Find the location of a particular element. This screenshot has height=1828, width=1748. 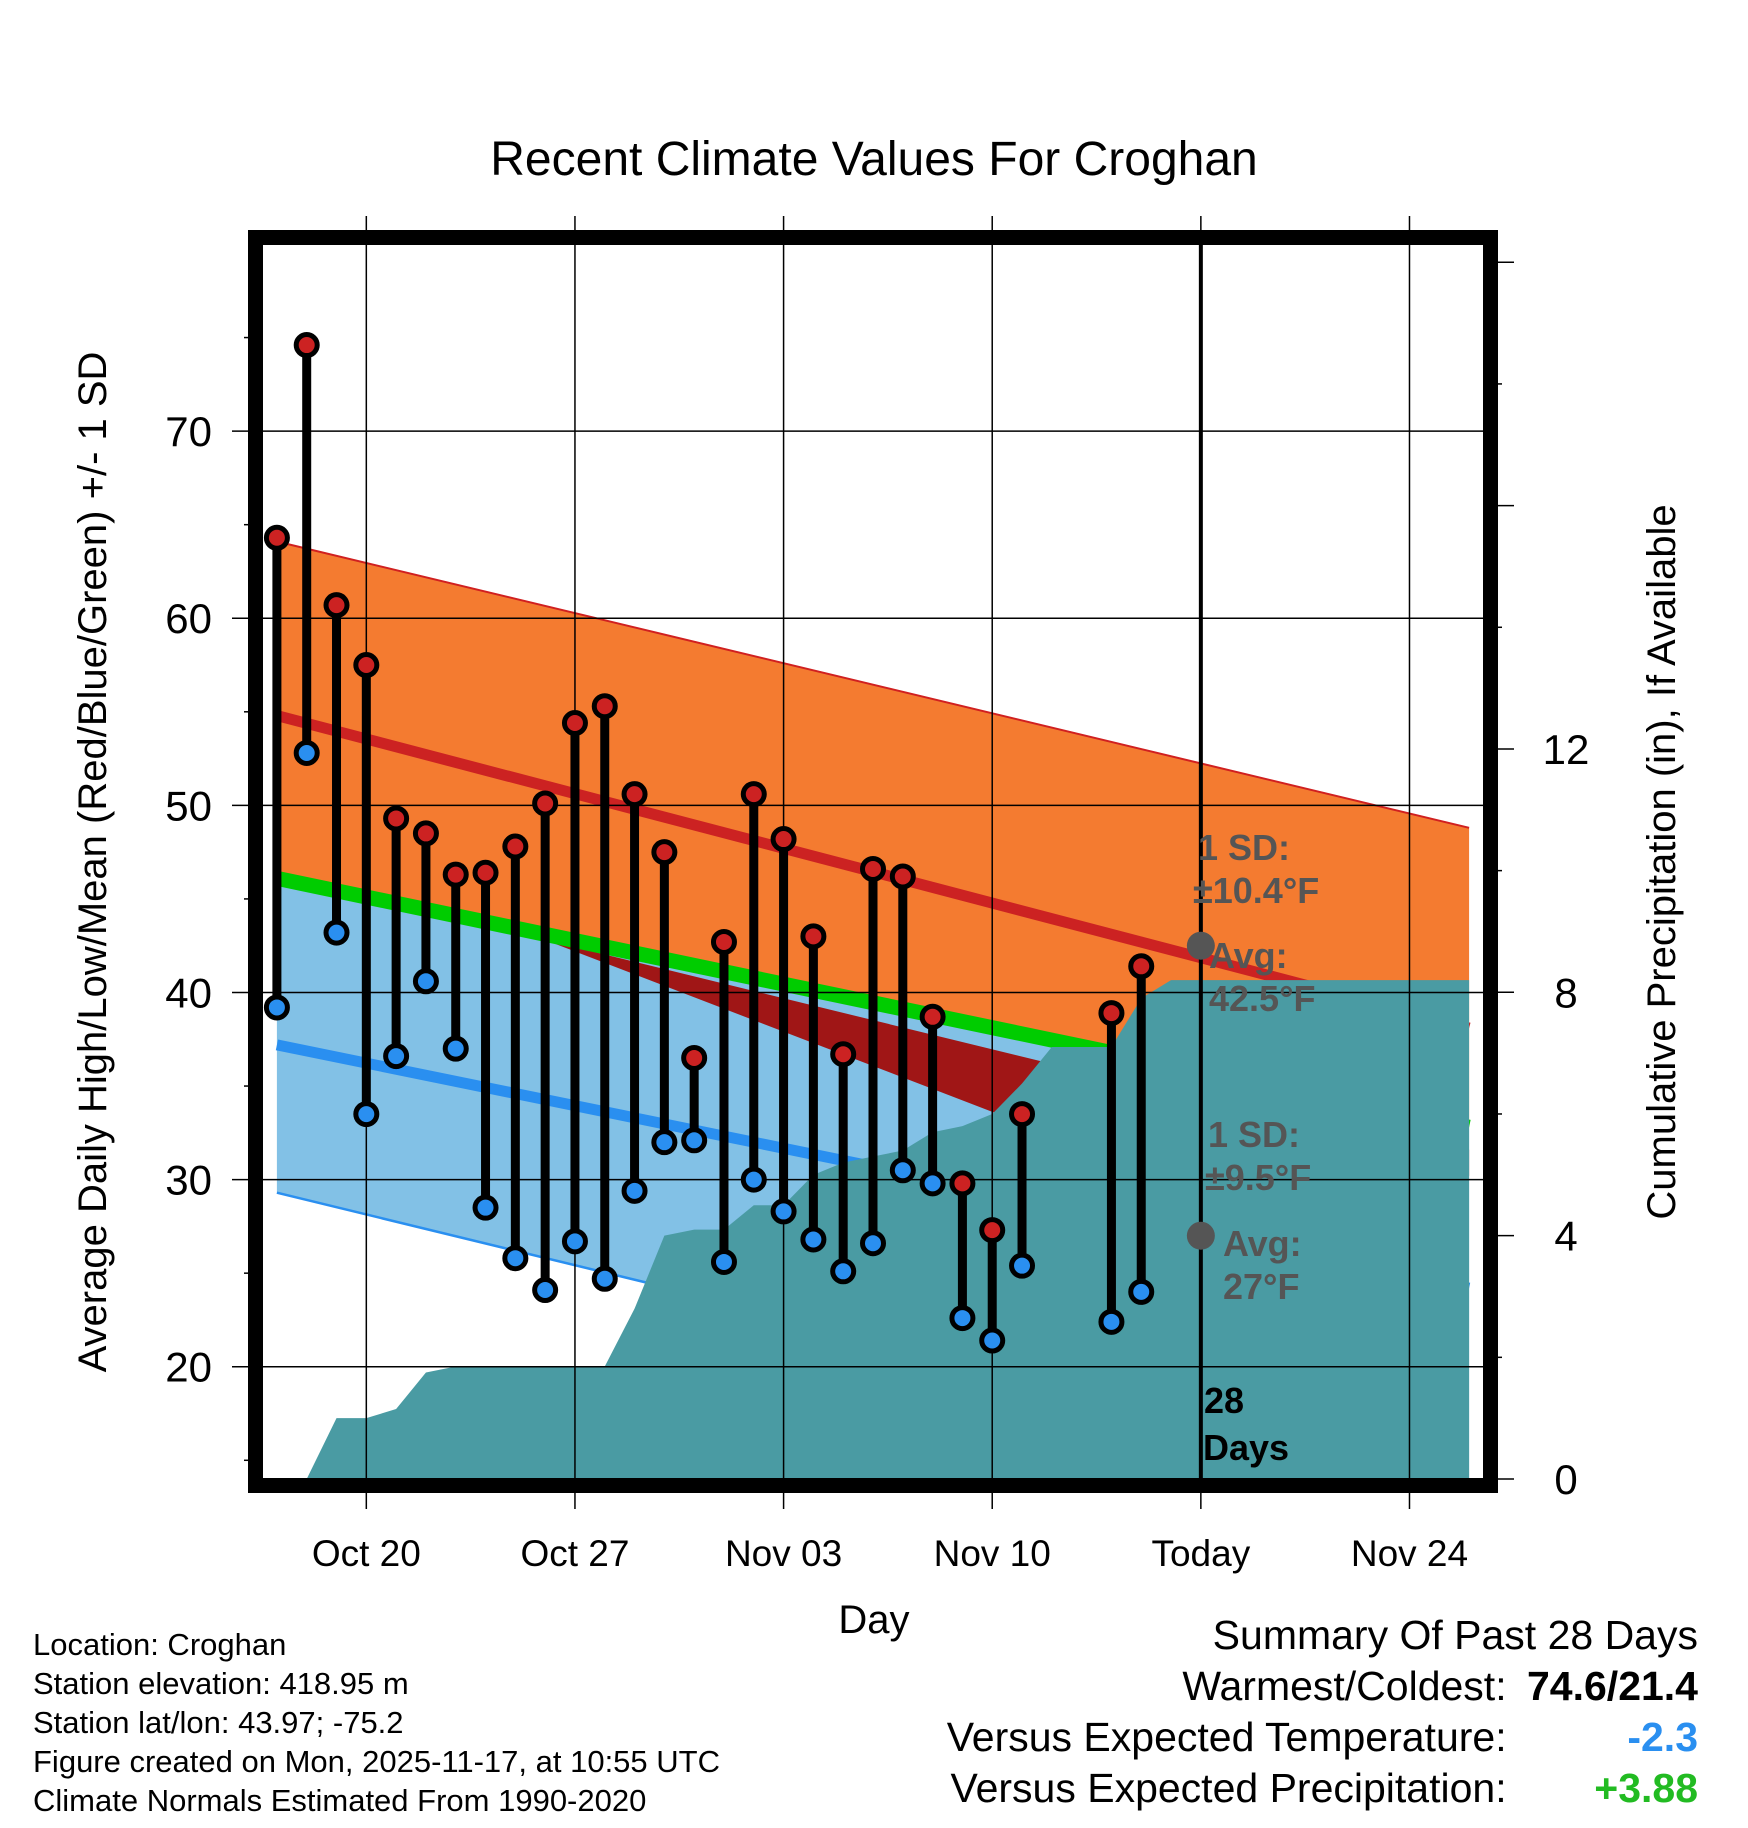

days-count: 28 is located at coordinates (1224, 1400).